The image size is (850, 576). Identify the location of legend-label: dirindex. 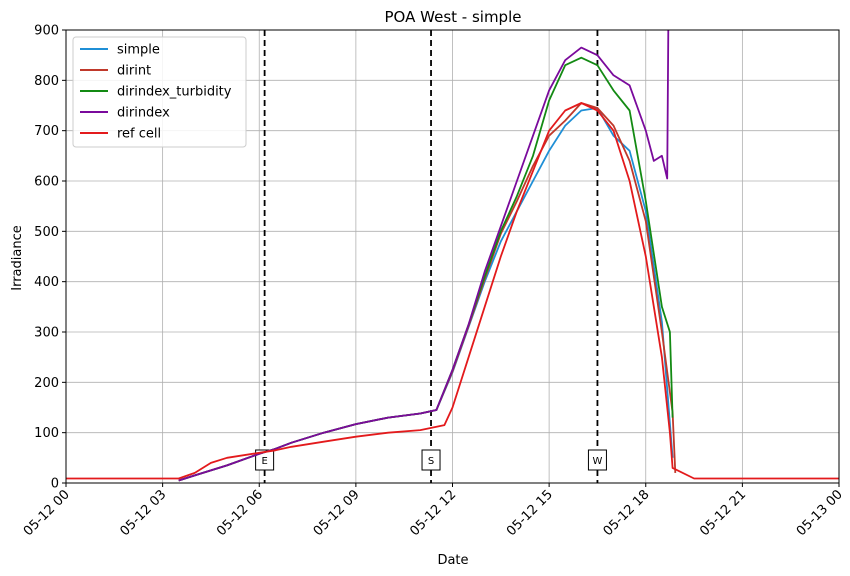
(143, 113).